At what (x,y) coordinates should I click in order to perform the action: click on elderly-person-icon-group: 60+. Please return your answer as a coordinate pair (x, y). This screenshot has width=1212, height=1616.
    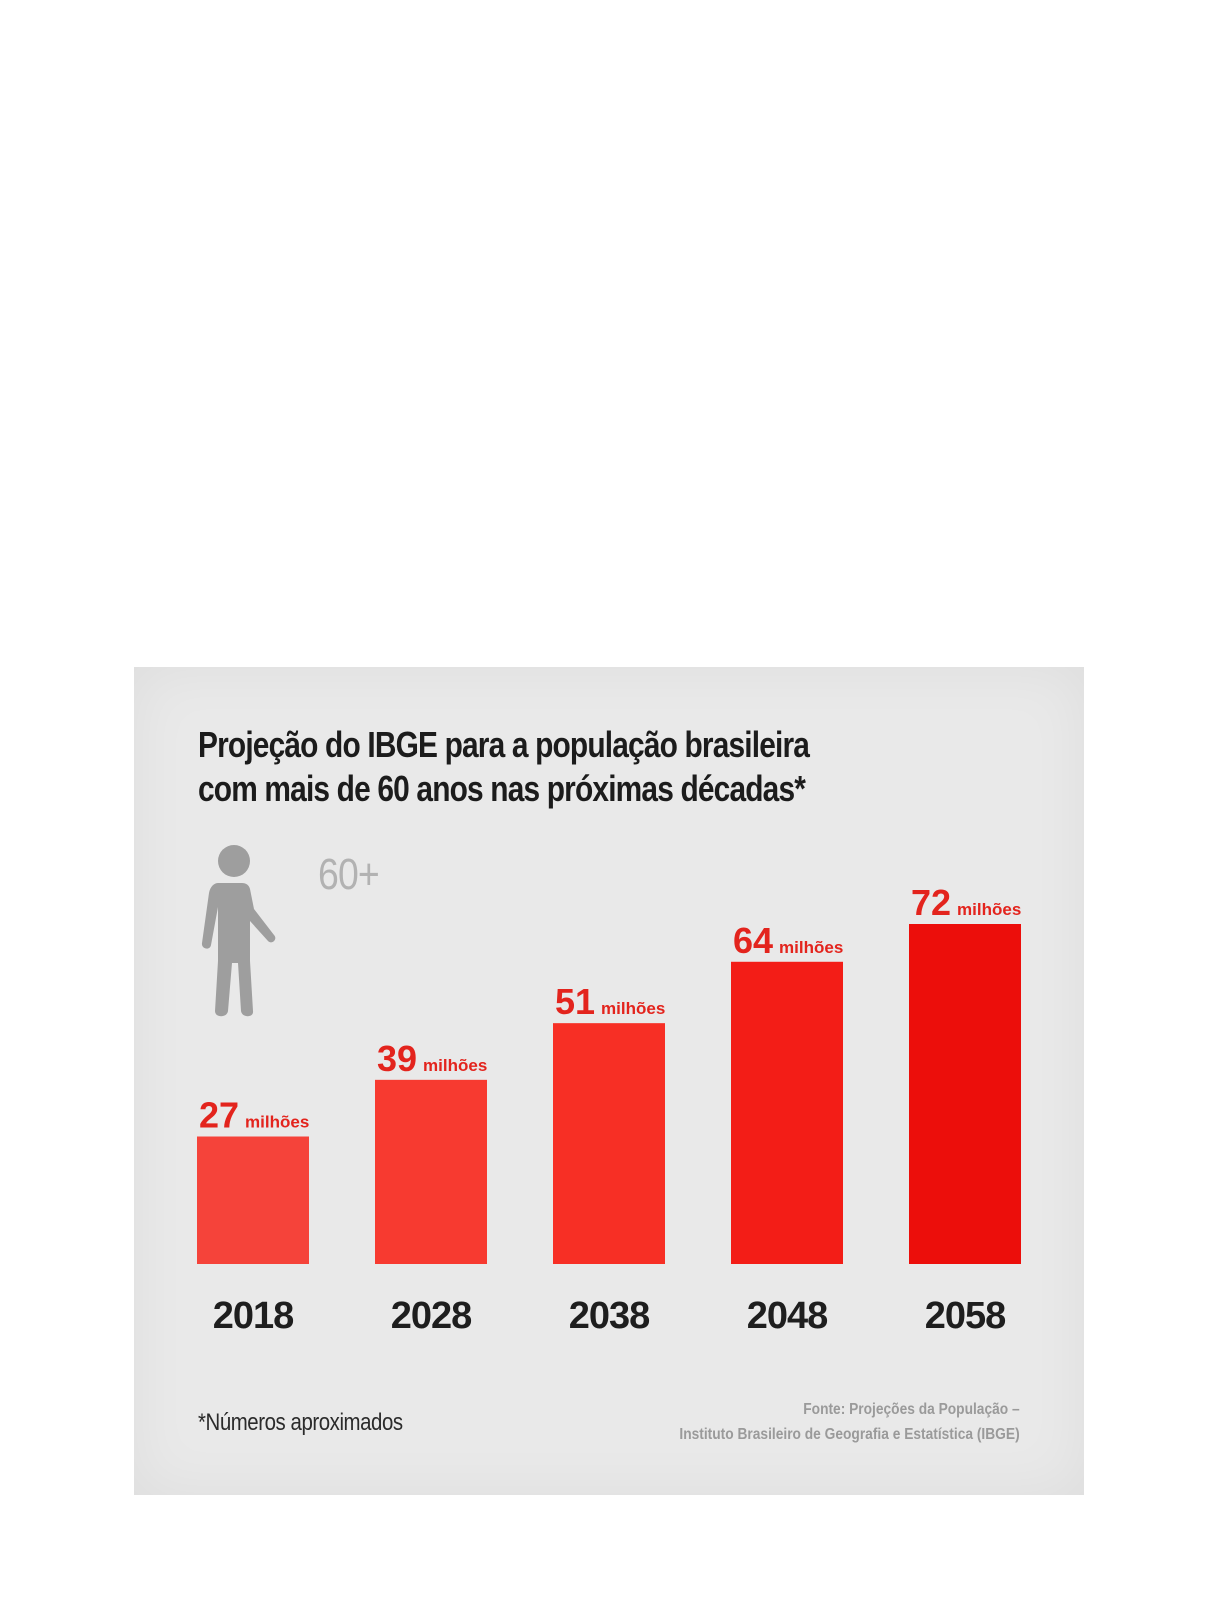
    Looking at the image, I should click on (288, 930).